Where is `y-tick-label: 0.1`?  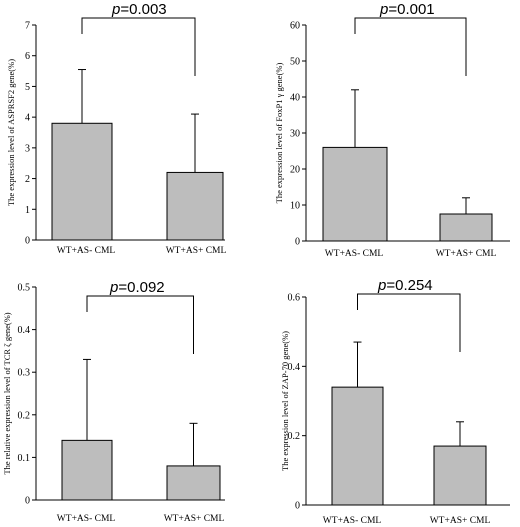
y-tick-label: 0.1 is located at coordinates (24, 458).